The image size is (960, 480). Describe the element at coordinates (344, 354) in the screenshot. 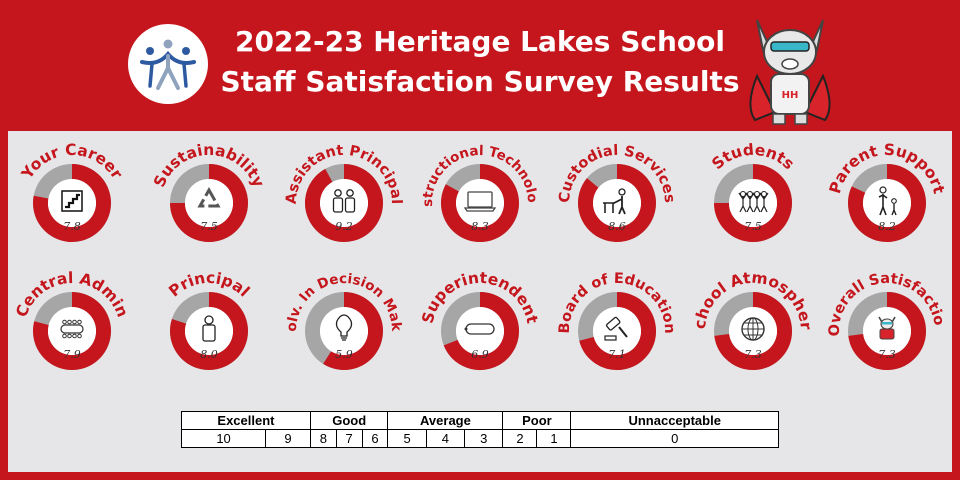

I see `value-label: 5.9` at that location.